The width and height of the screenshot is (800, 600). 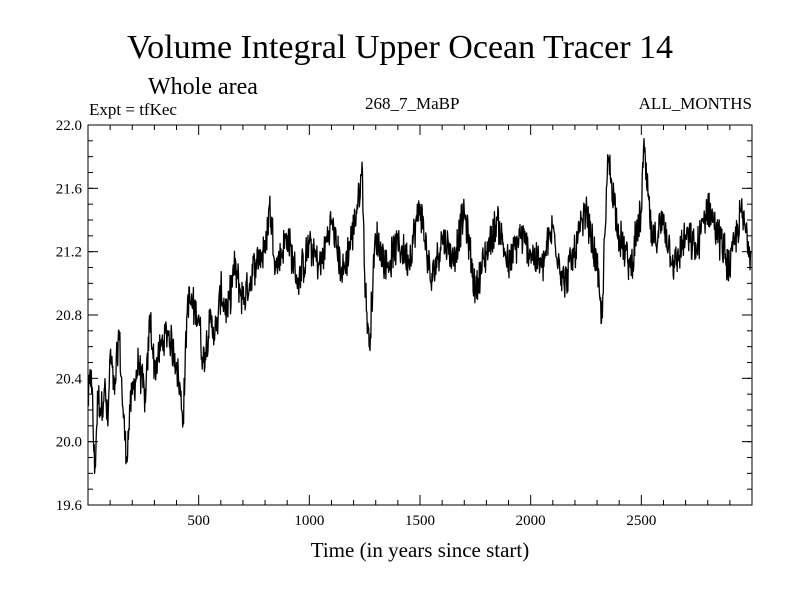 What do you see at coordinates (69, 443) in the screenshot?
I see `y-tick-label: 20.0` at bounding box center [69, 443].